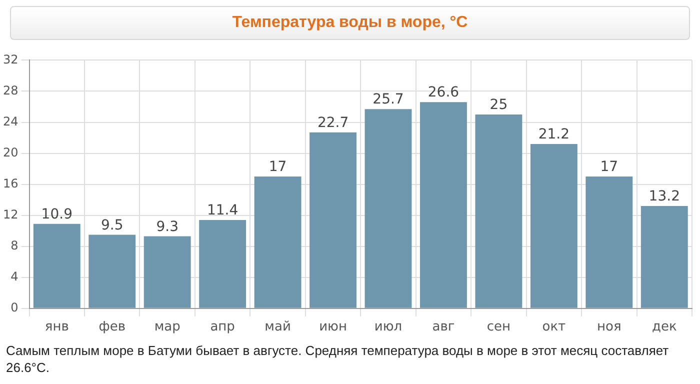  What do you see at coordinates (14, 245) in the screenshot?
I see `y-tick-label: 8` at bounding box center [14, 245].